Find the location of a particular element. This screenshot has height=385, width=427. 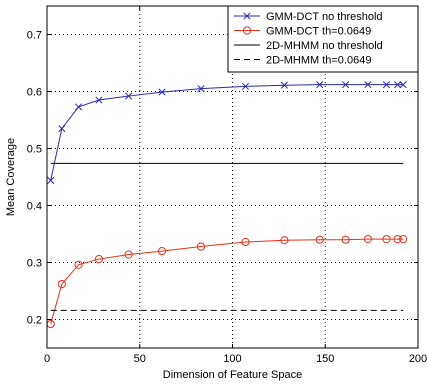

legend-entry-4: 2D-MHMM th=0.0649 is located at coordinates (302, 61).